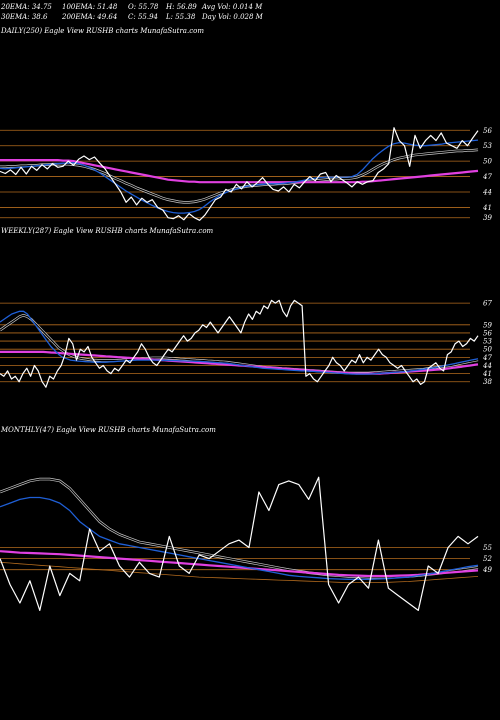 The height and width of the screenshot is (720, 500). Describe the element at coordinates (24, 17) in the screenshot. I see `stat-ema30: 30EMA: 38.6` at that location.